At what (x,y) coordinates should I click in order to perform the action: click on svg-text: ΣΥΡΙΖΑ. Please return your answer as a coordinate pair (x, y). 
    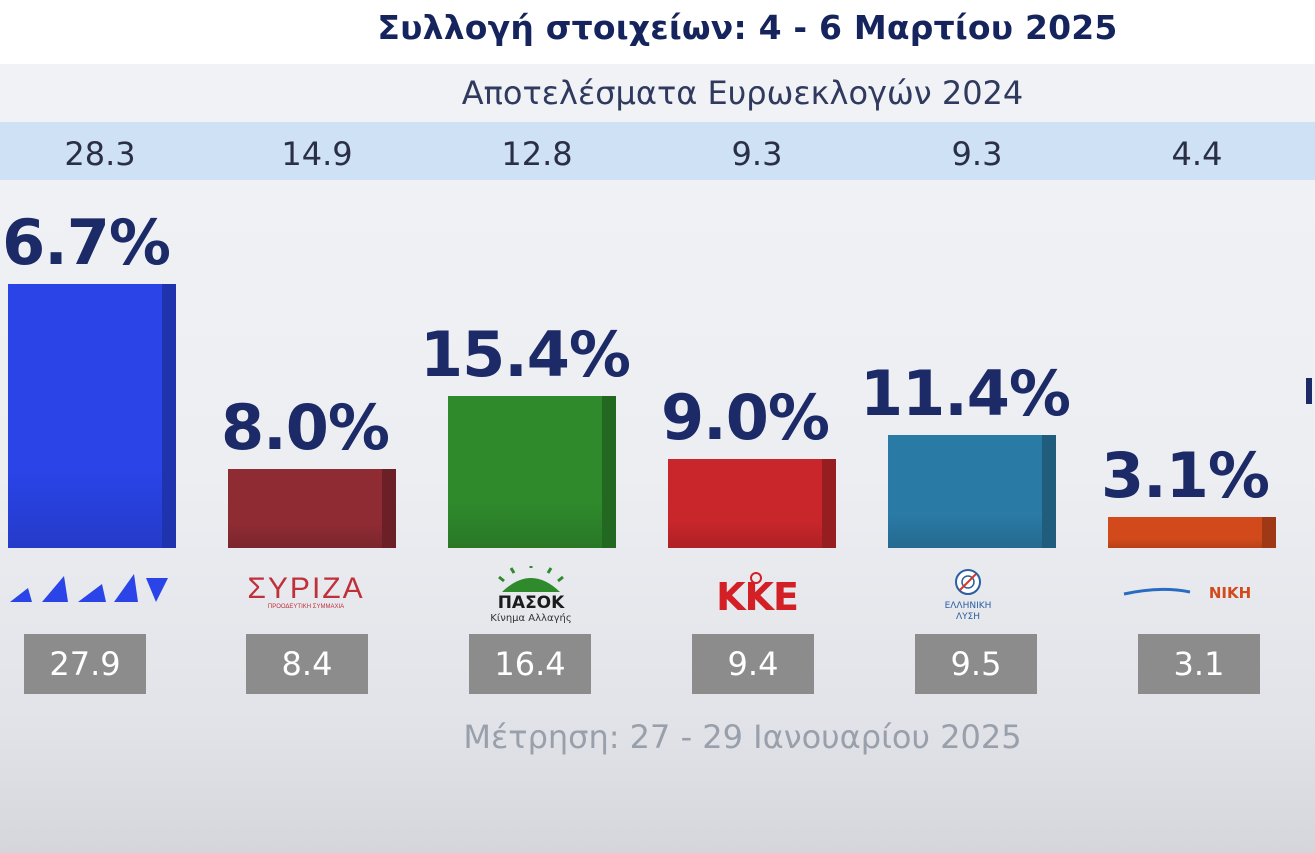
    Looking at the image, I should click on (305, 588).